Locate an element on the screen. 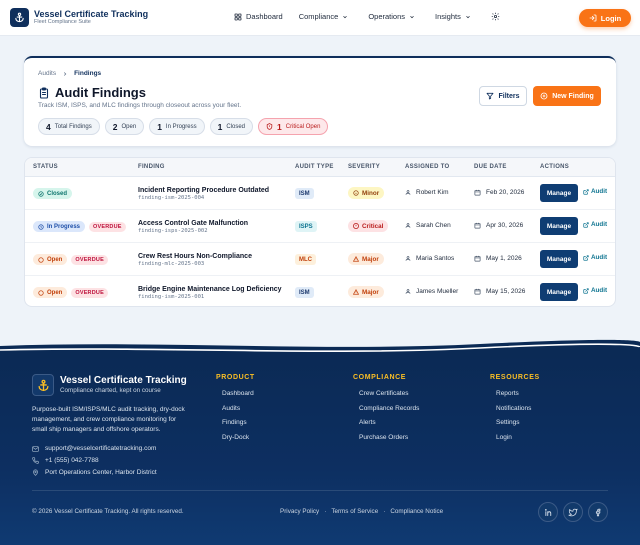  phone-icon is located at coordinates (35, 460).